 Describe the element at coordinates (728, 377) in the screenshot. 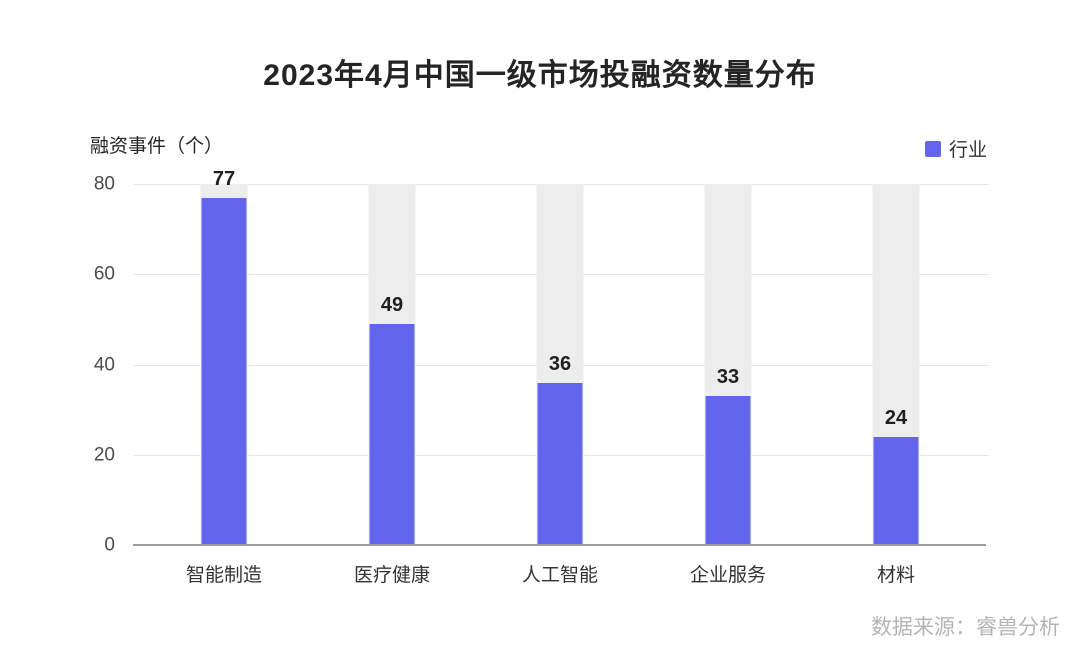

I see `value-label-企业服务: 33` at that location.